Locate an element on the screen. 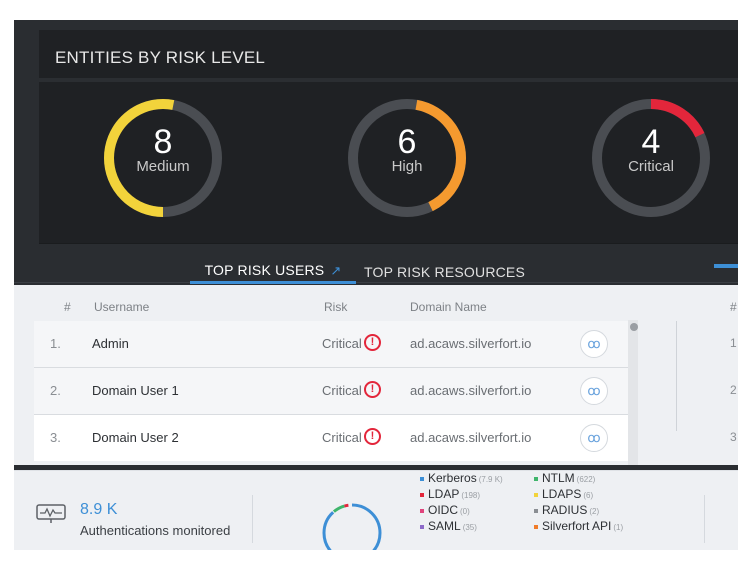  legend-label: LDAPS is located at coordinates (561, 494).